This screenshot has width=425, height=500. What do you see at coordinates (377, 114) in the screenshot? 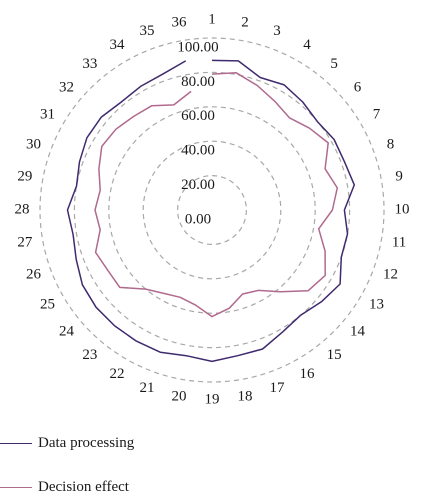
I see `category-label-7: 7` at bounding box center [377, 114].